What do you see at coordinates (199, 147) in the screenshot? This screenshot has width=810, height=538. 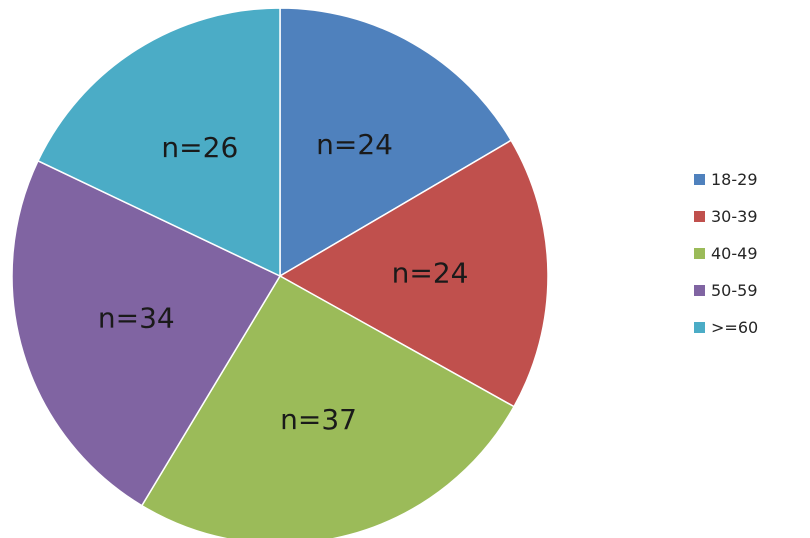 I see `data-label-gte-60: n=26` at bounding box center [199, 147].